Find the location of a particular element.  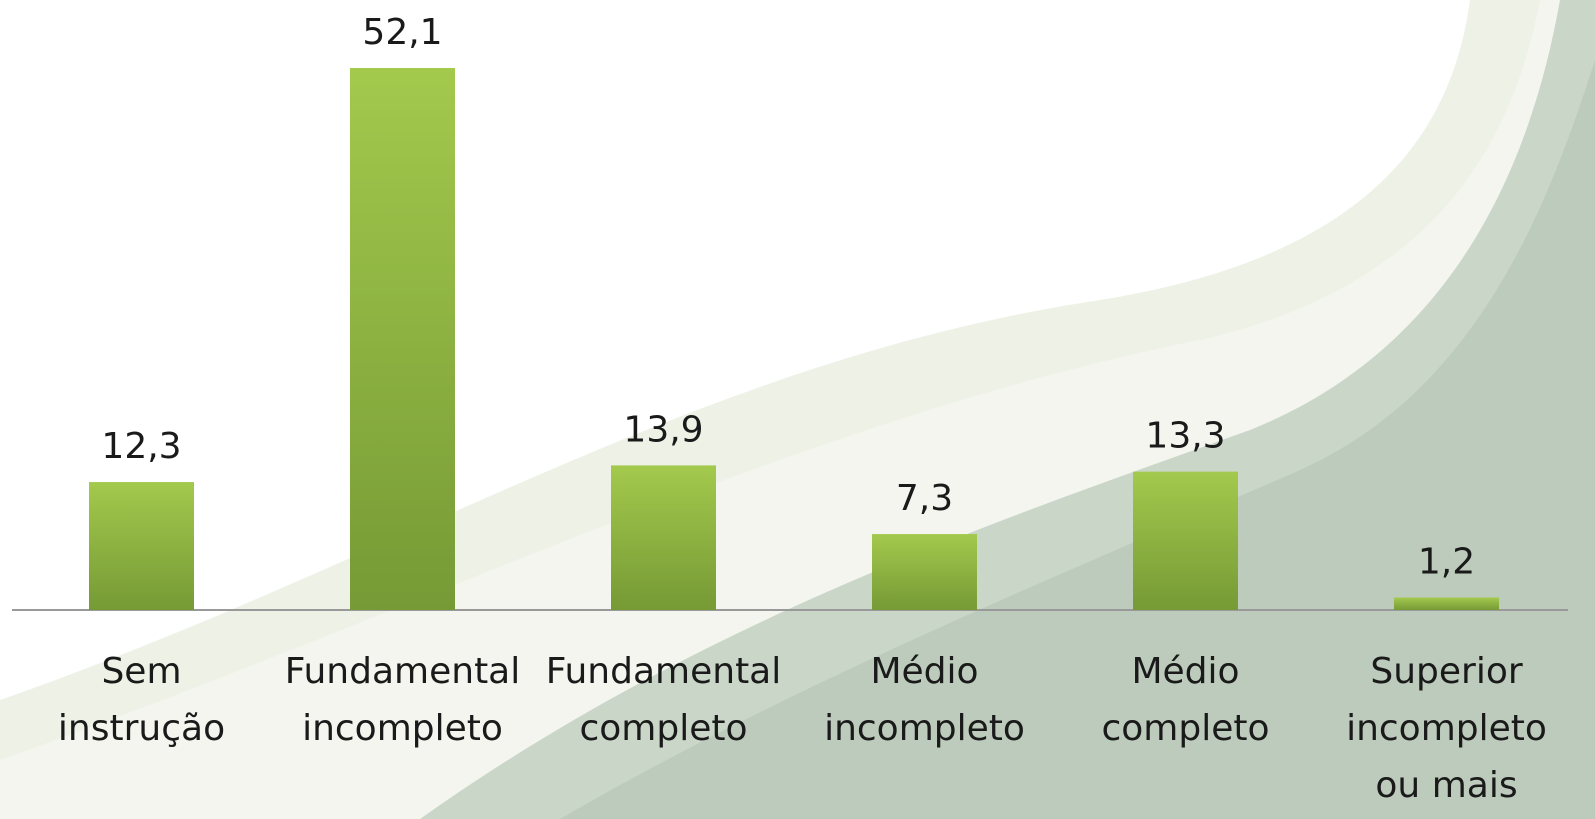

x-tick-label: Médio completo is located at coordinates (1185, 700).